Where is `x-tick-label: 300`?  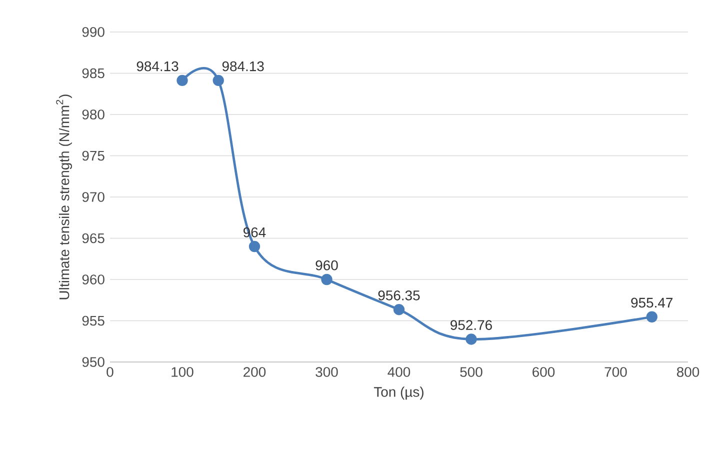 x-tick-label: 300 is located at coordinates (327, 372).